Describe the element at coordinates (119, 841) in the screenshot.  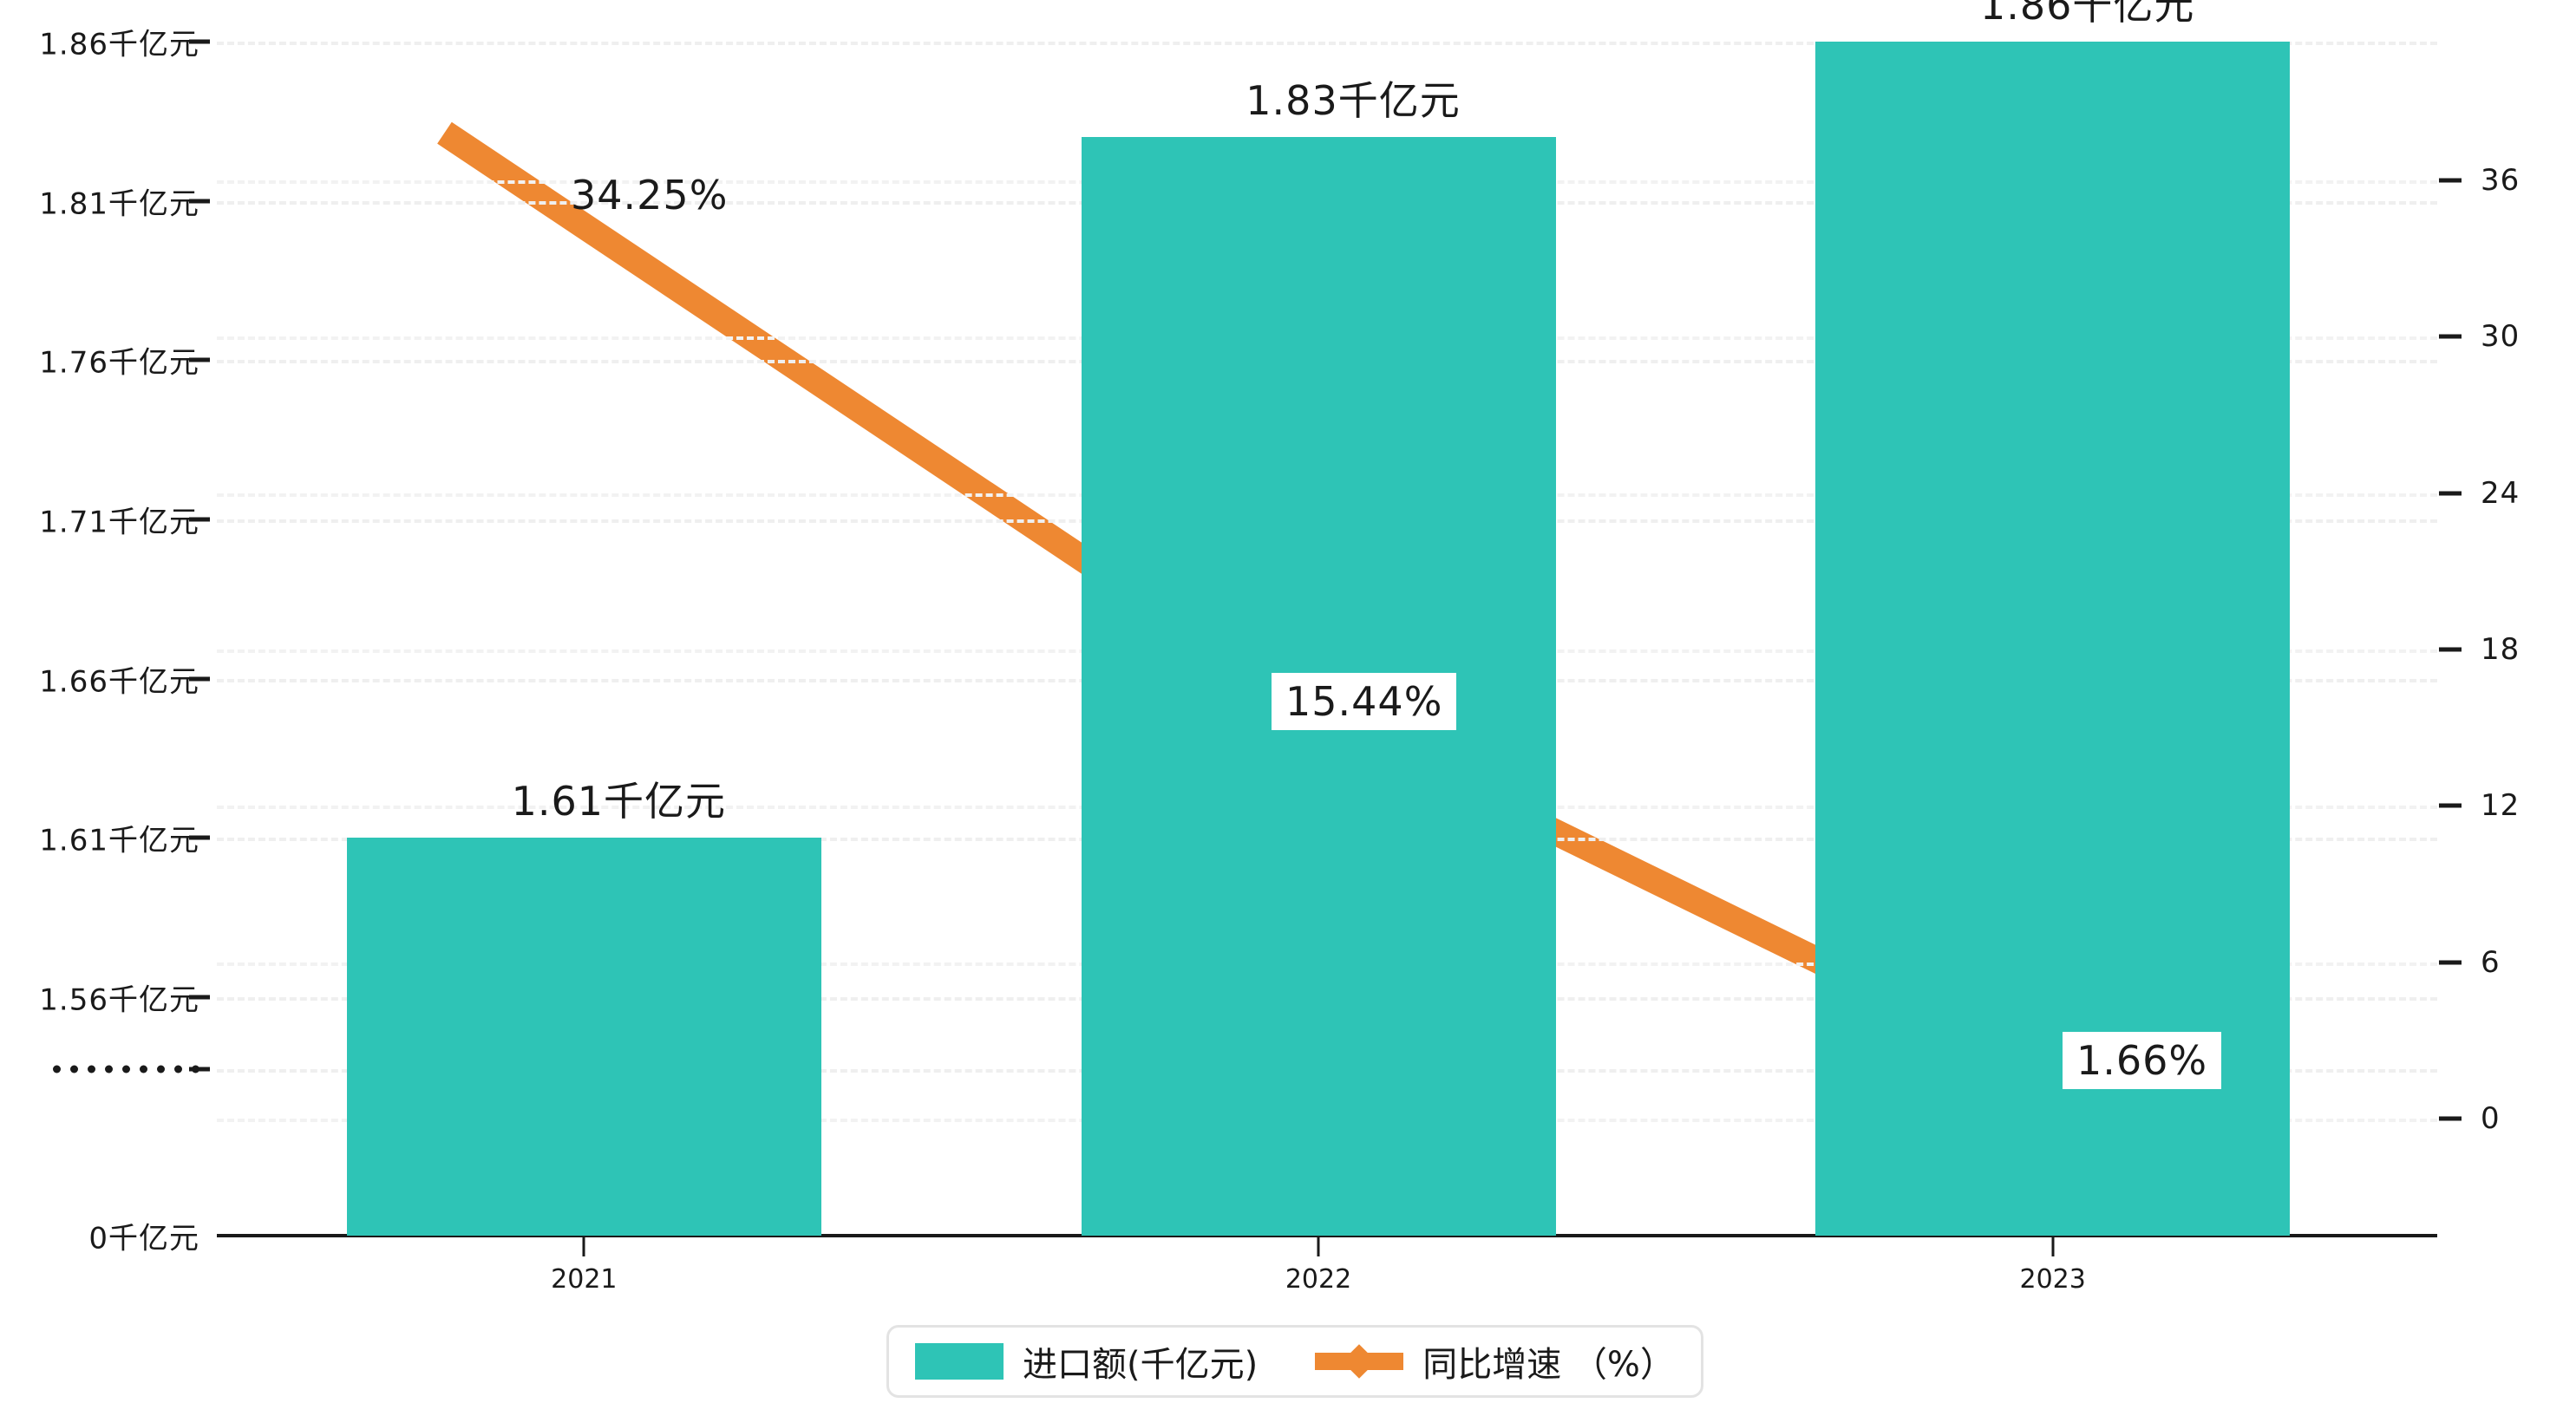
I see `y-axis-left-tick-label: 1.61千亿元` at that location.